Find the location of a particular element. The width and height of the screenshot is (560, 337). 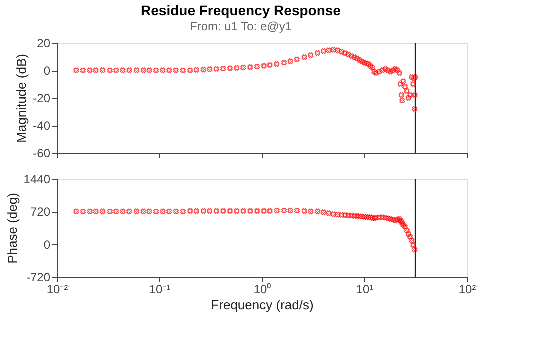

y-axis-title: Magnitude (dB) is located at coordinates (22, 98).